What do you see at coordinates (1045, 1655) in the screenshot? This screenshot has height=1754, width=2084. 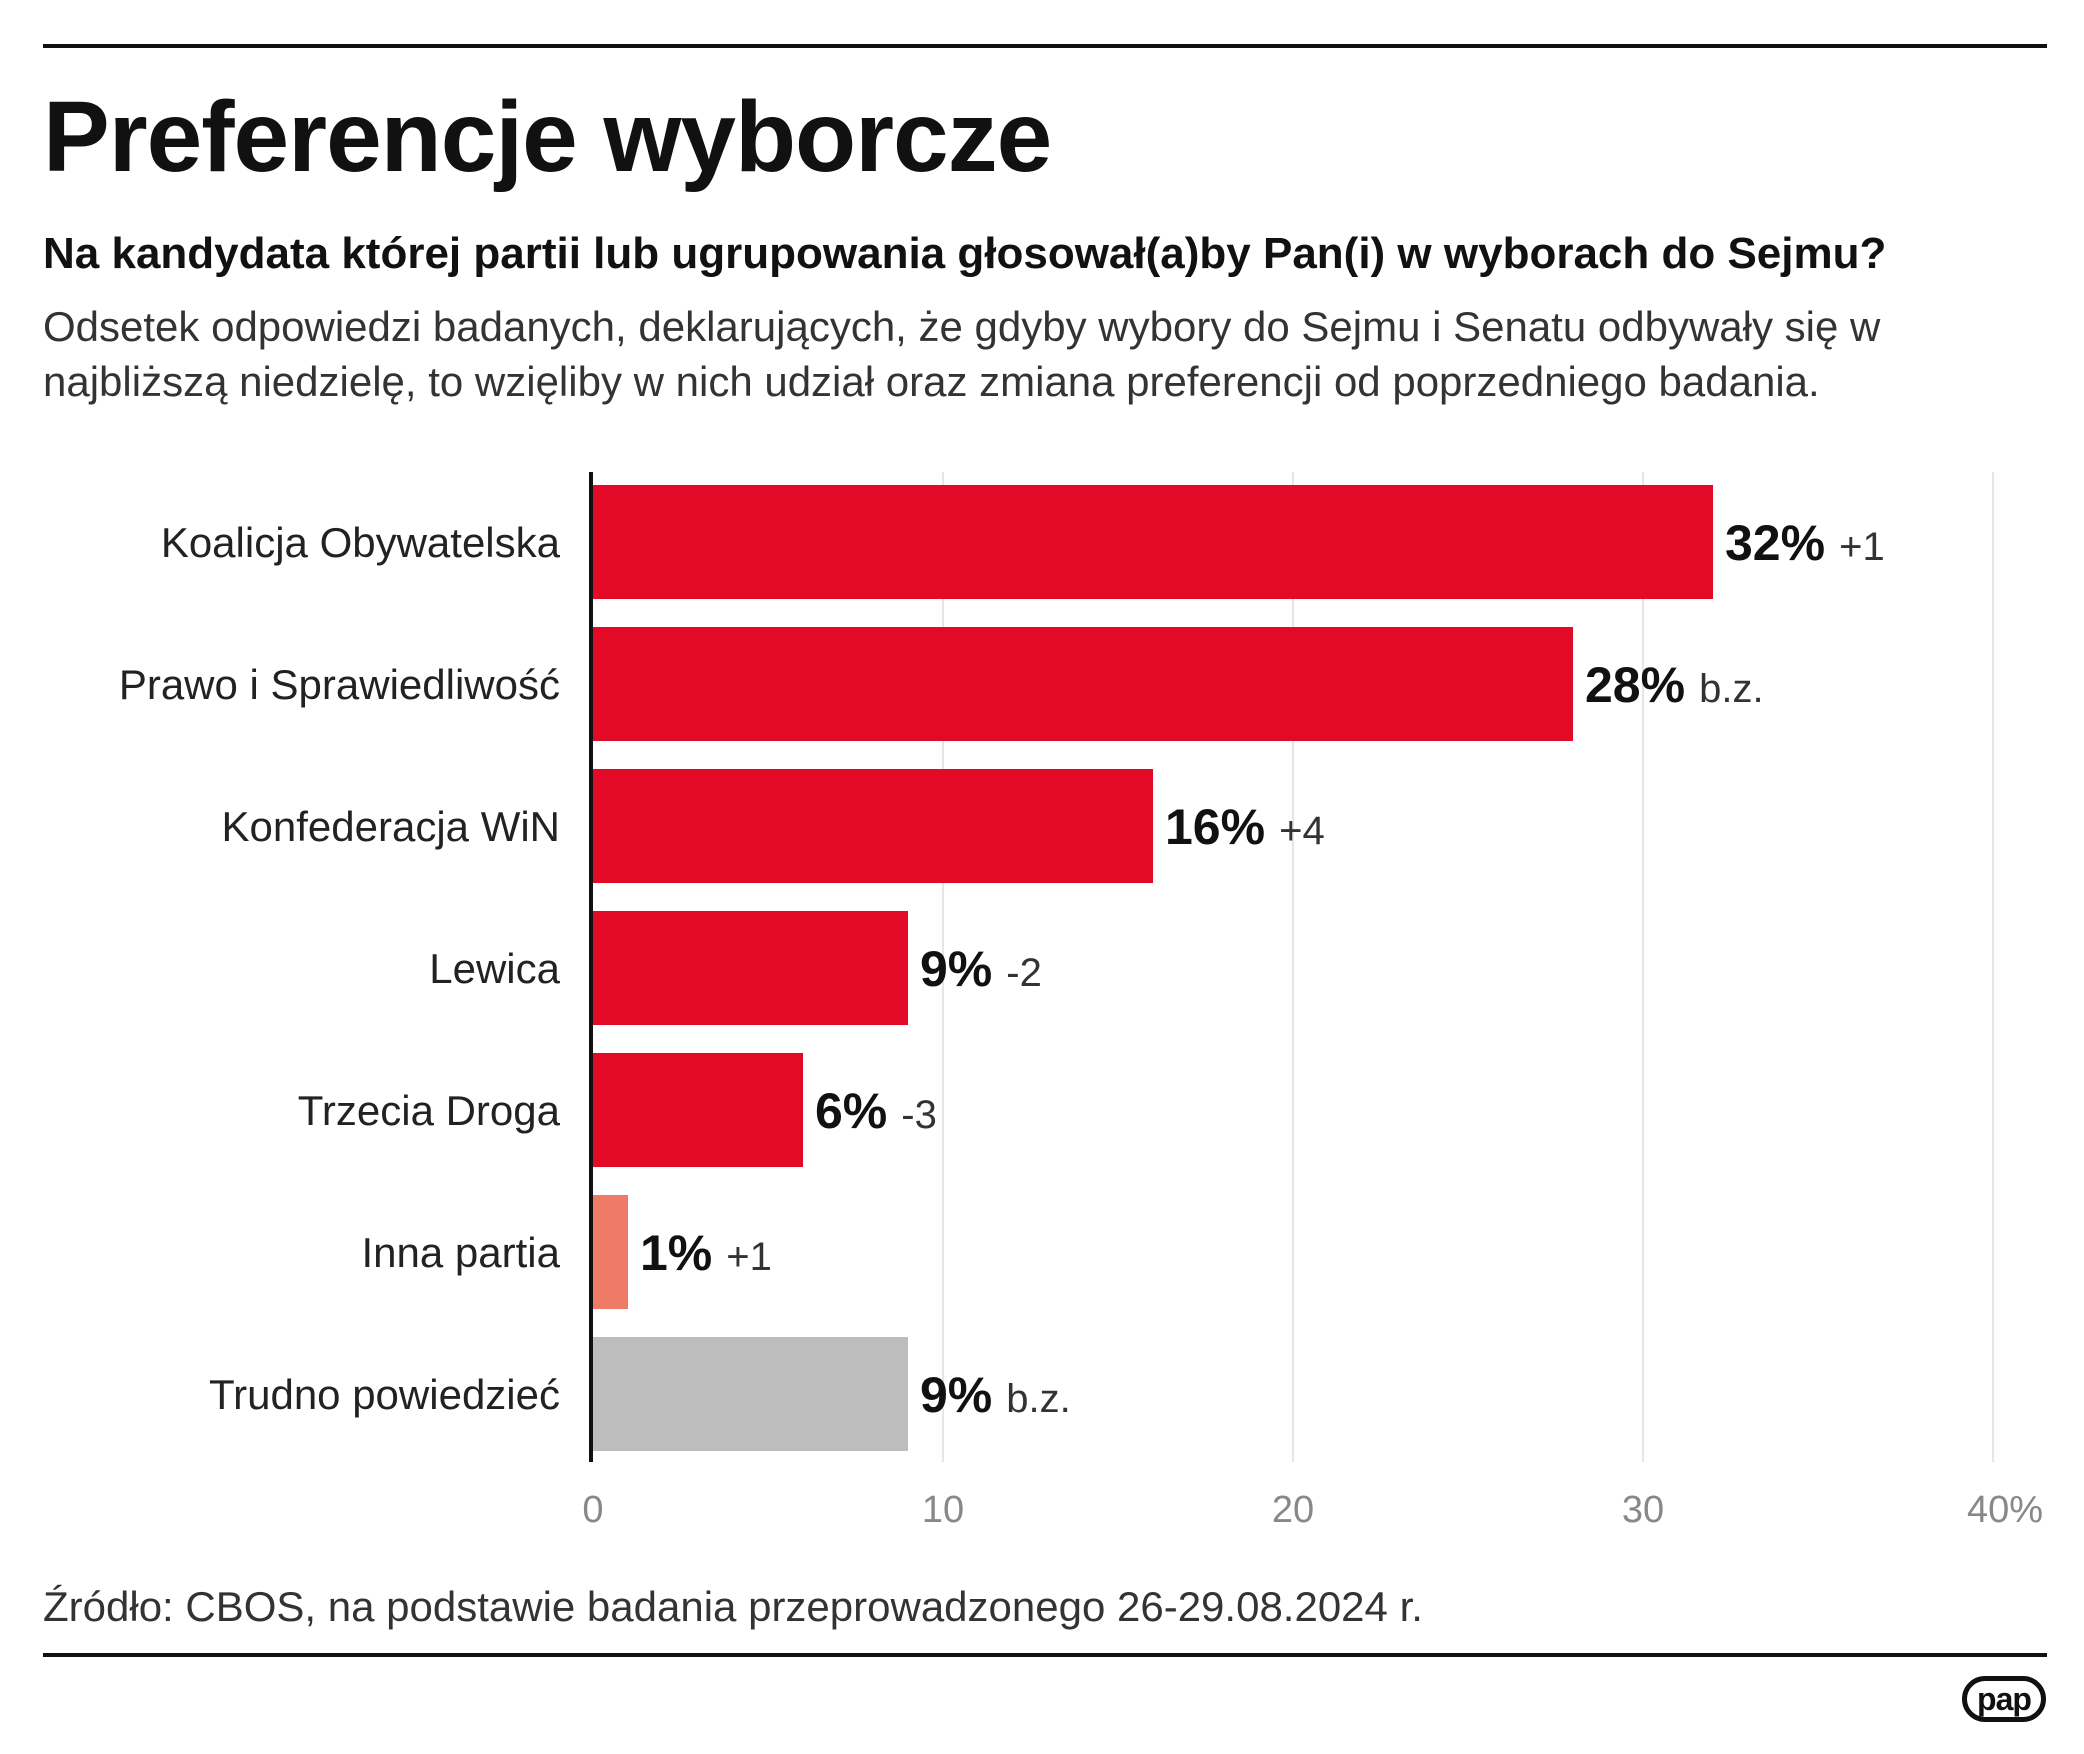 I see `bottom-rule` at bounding box center [1045, 1655].